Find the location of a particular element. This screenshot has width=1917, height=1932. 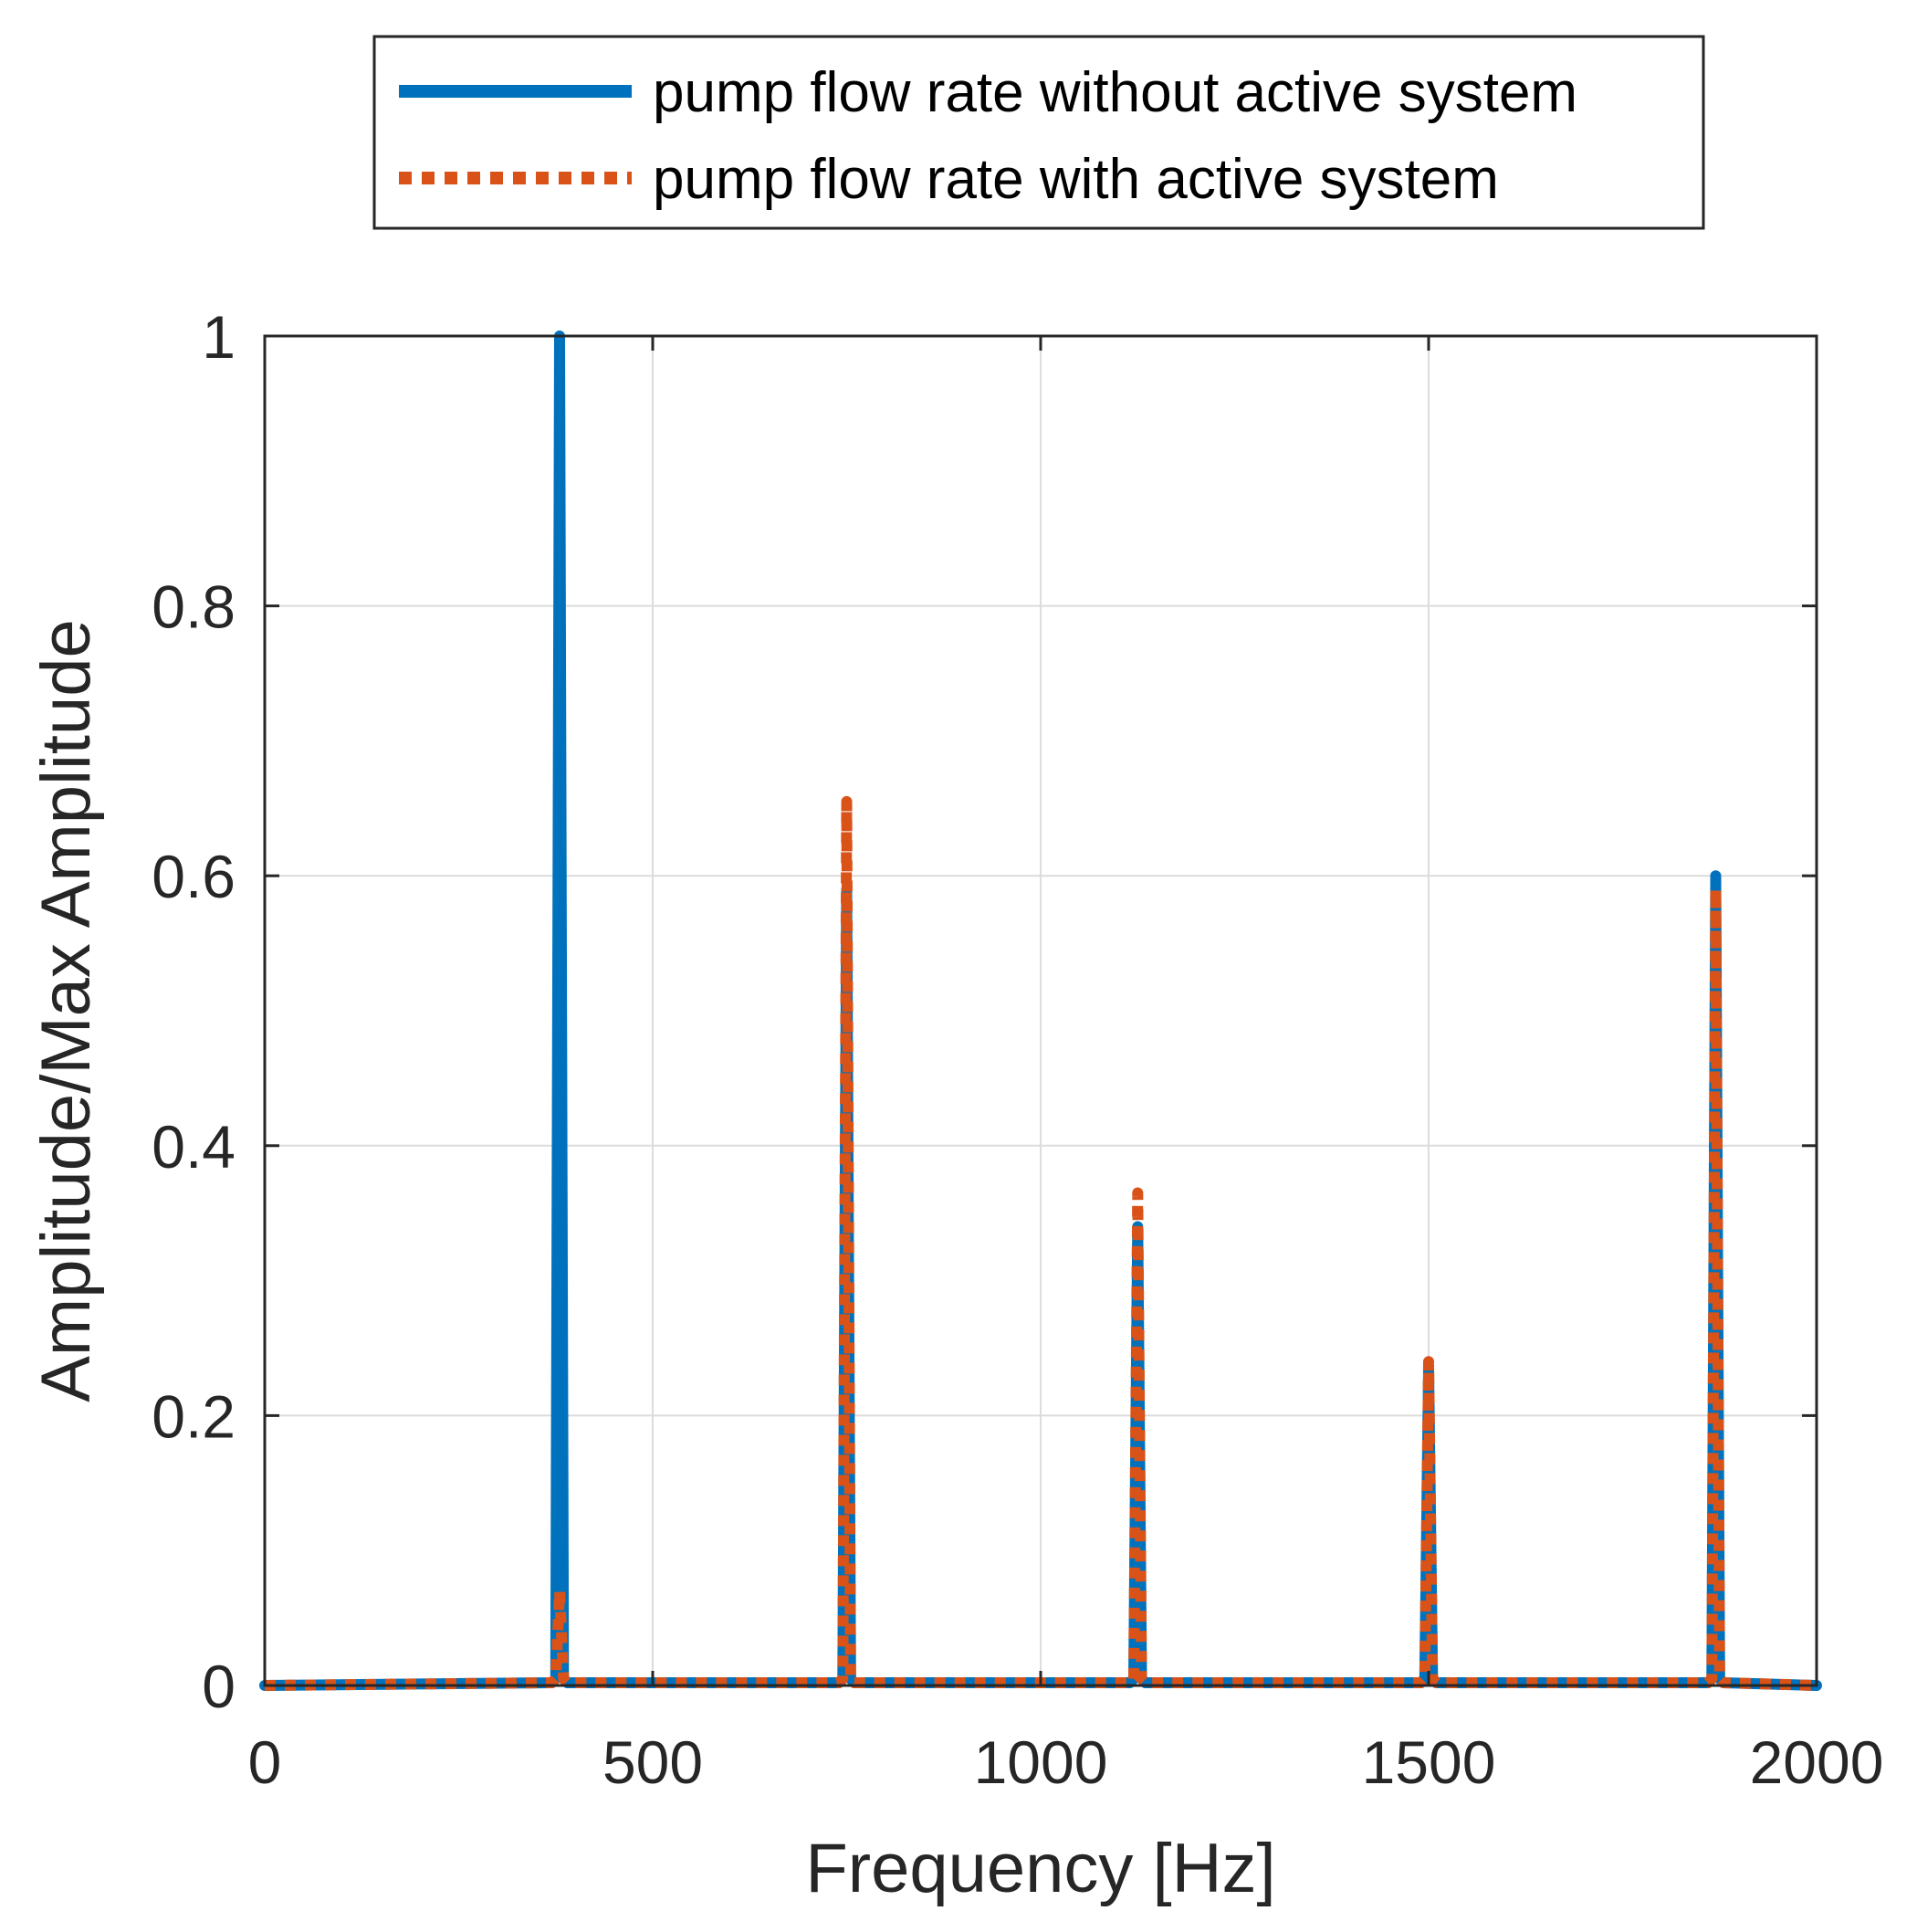

y-tick-label: 0.6 is located at coordinates (194, 877).